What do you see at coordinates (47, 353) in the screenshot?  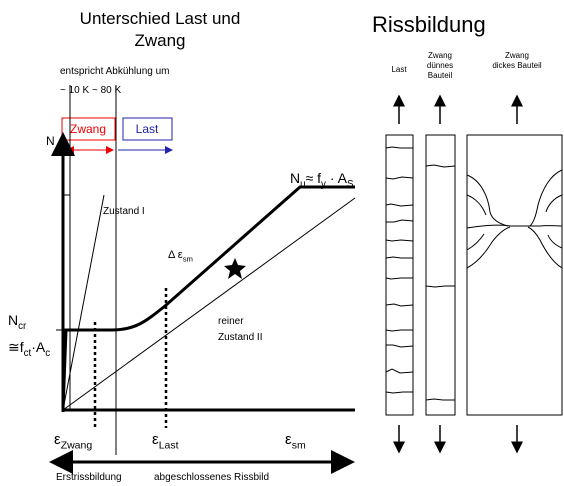 I see `subscript: c` at bounding box center [47, 353].